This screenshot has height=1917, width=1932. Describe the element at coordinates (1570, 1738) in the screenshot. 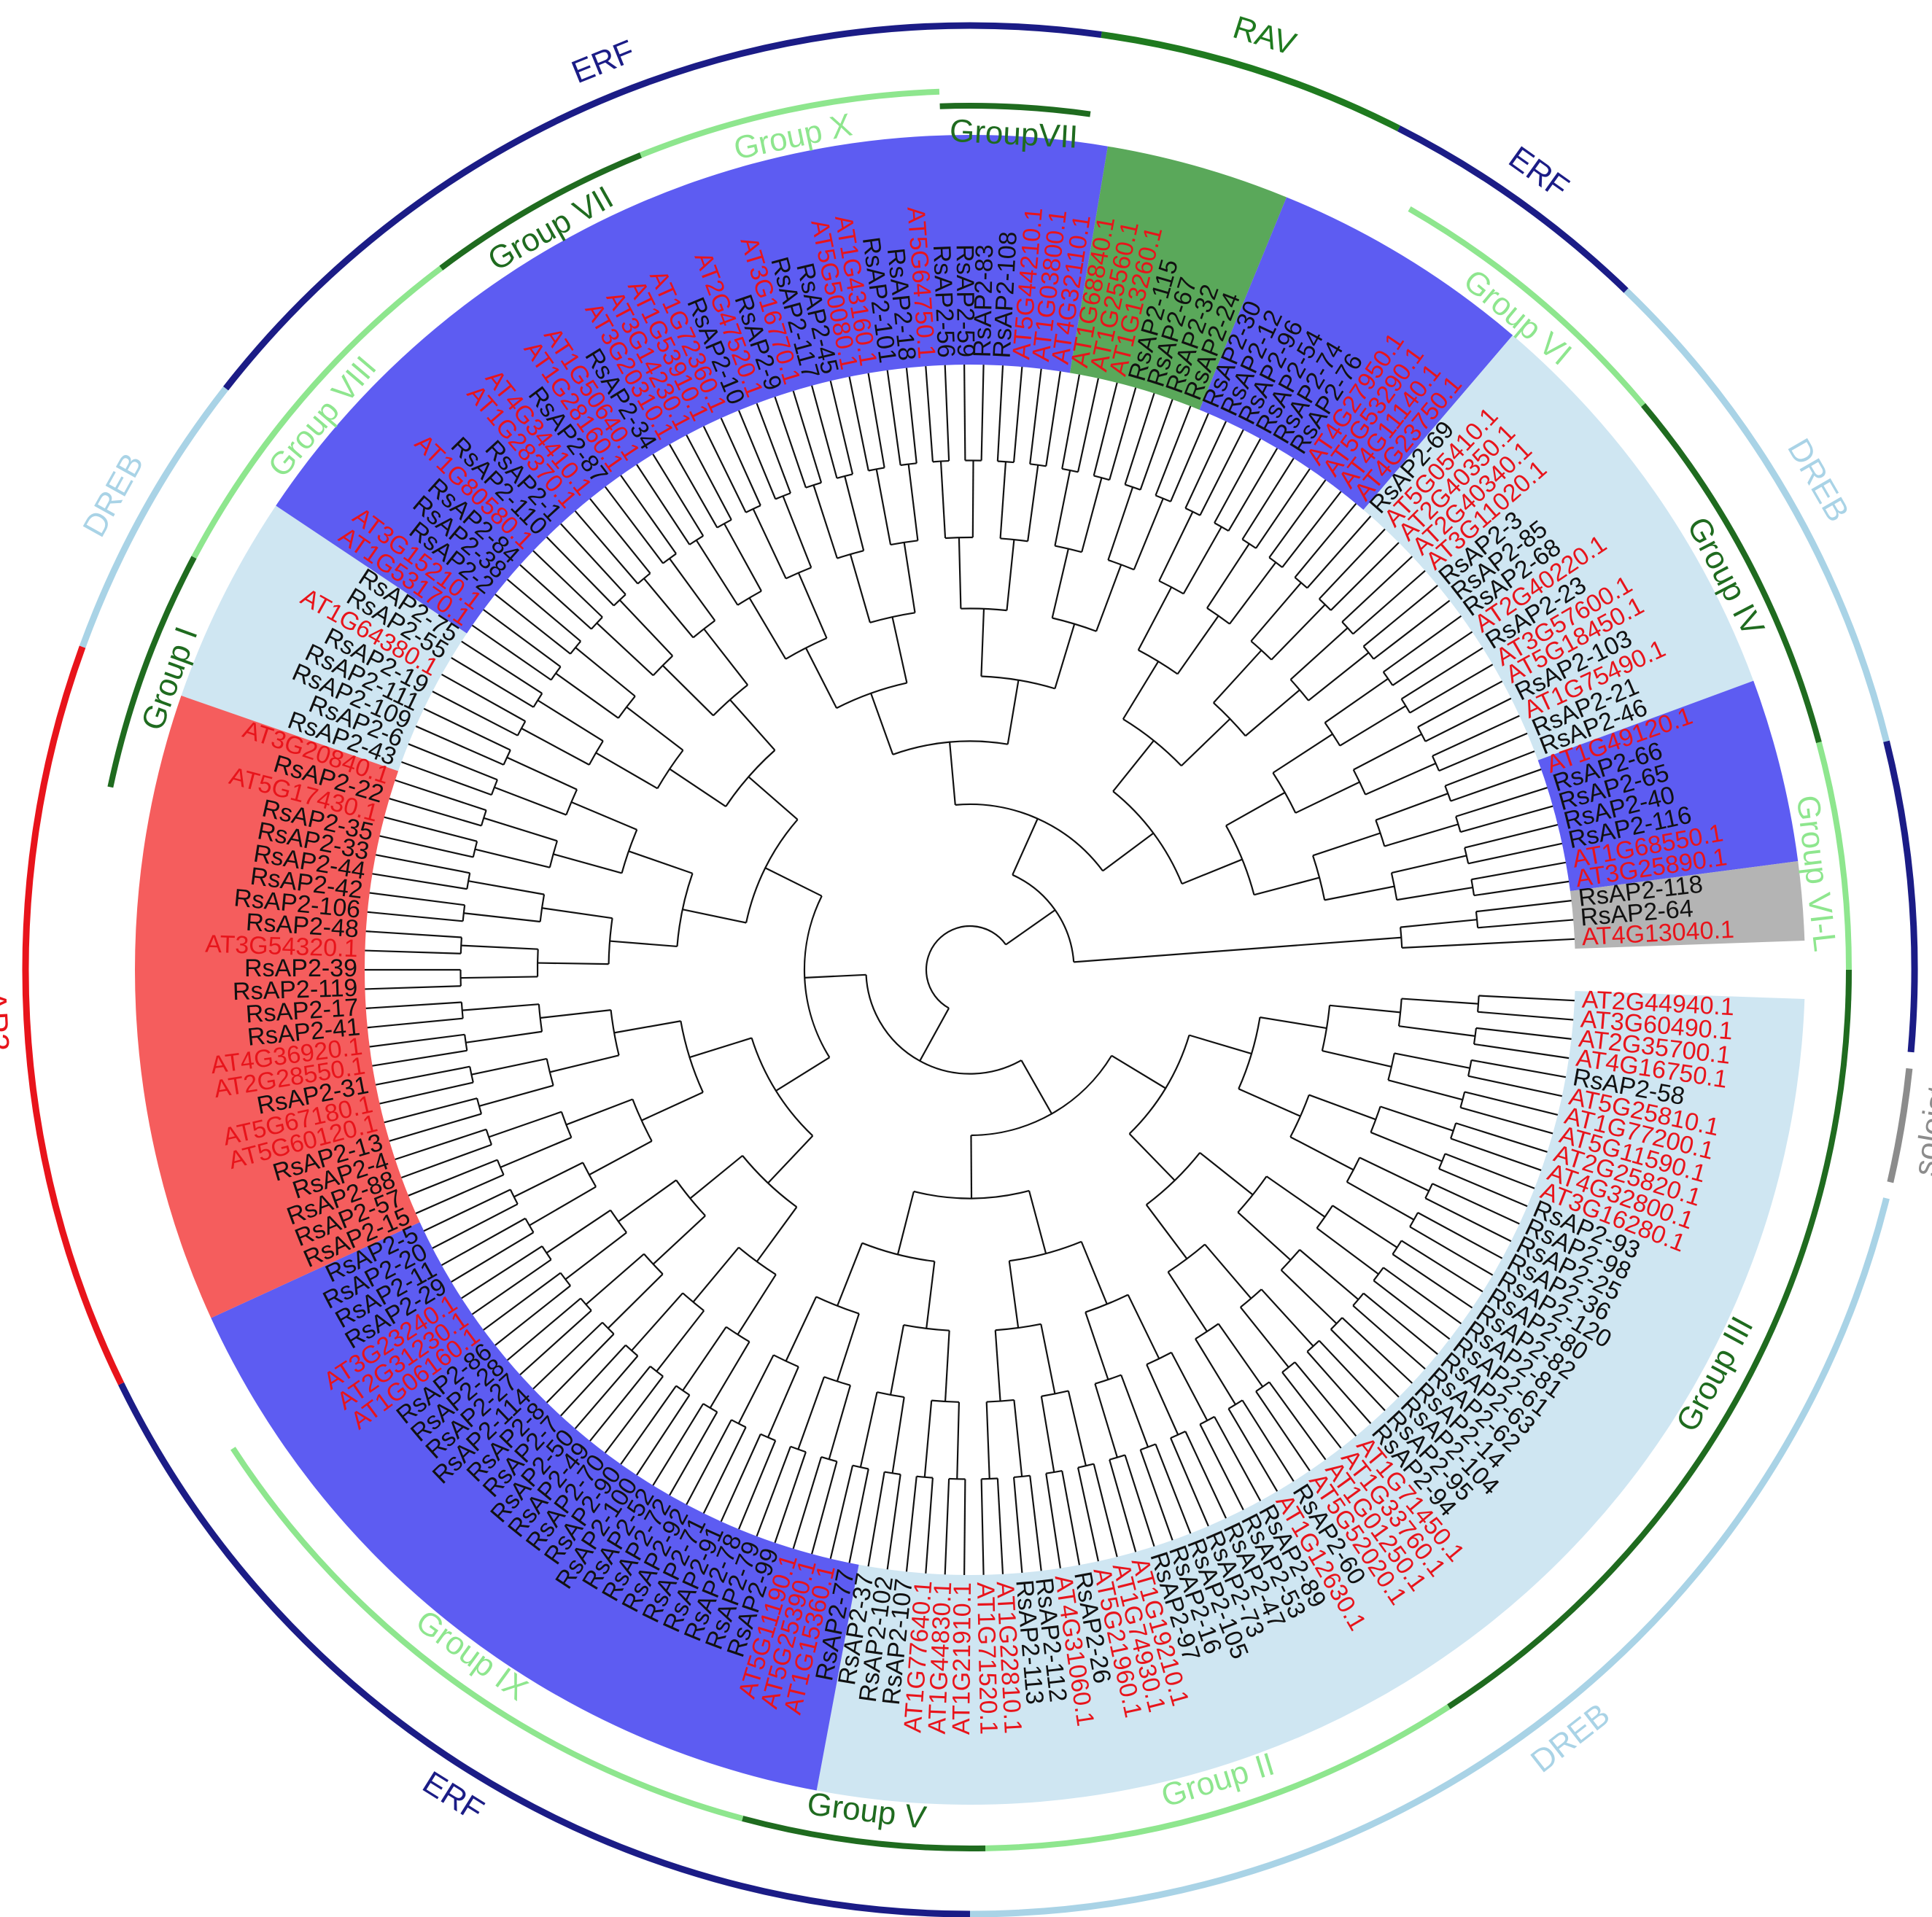

I see `family-ring-label-6: DREB` at that location.